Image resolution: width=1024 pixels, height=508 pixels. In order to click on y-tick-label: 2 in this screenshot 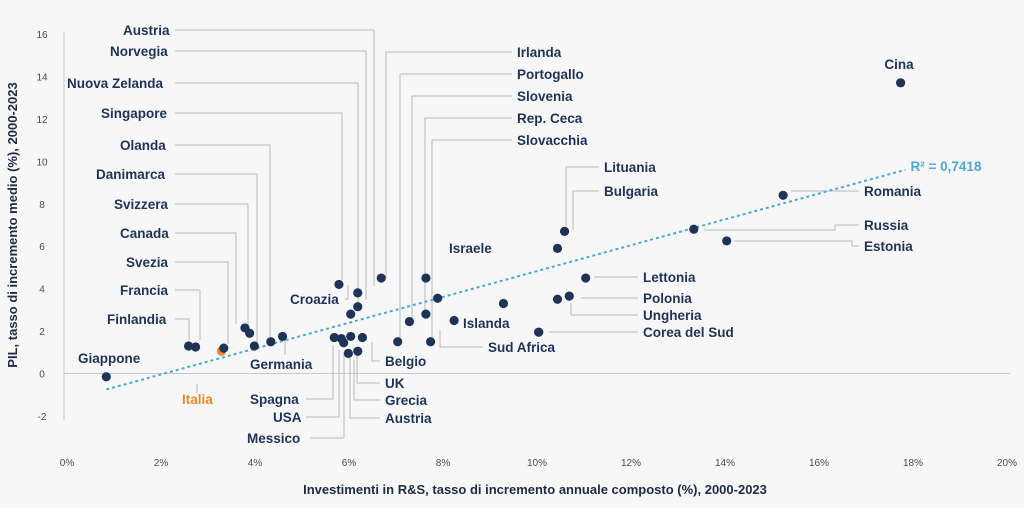, I will do `click(42, 332)`.